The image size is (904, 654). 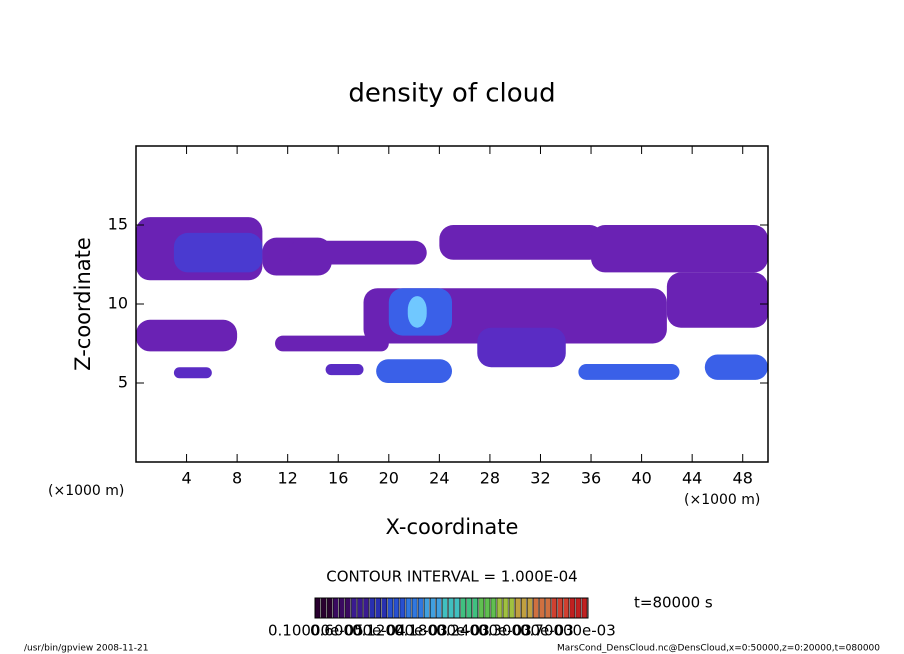 I want to click on x-tick-label: 32, so click(x=540, y=478).